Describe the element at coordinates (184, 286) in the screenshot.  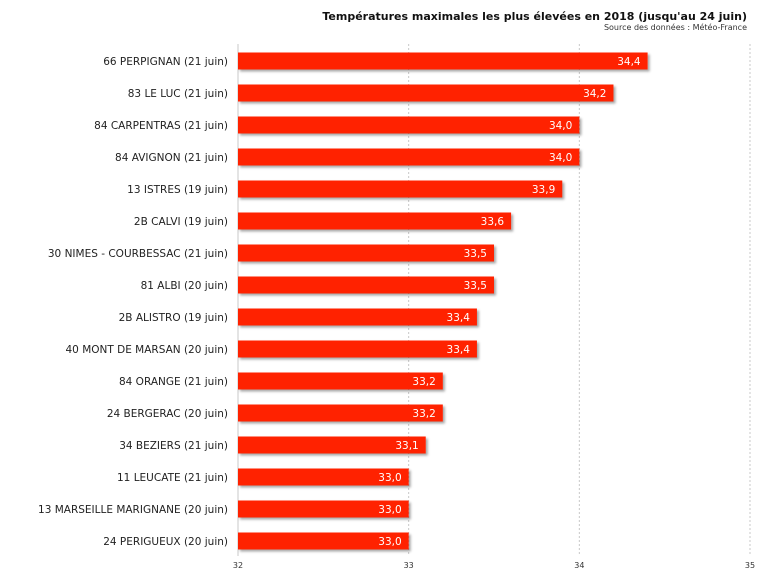
I see `category-label: 81 ALBI (20 juin)` at that location.